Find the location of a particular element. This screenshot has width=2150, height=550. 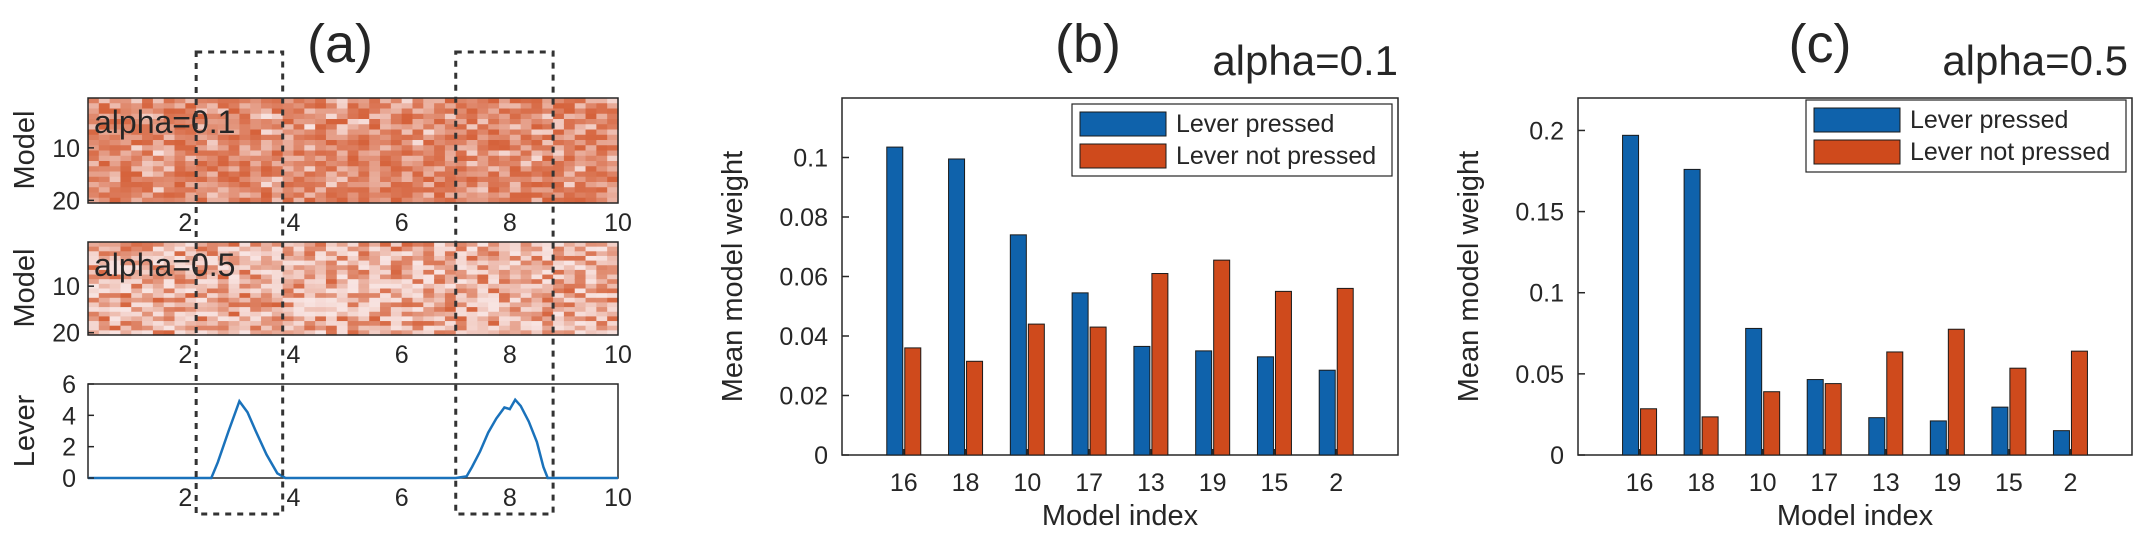

lever-series-line is located at coordinates (353, 438).